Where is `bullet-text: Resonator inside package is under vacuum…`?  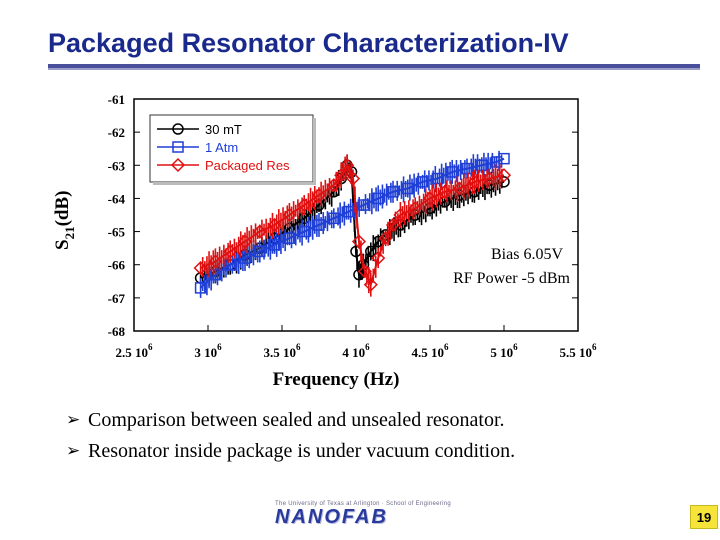 bullet-text: Resonator inside package is under vacuum… is located at coordinates (302, 451).